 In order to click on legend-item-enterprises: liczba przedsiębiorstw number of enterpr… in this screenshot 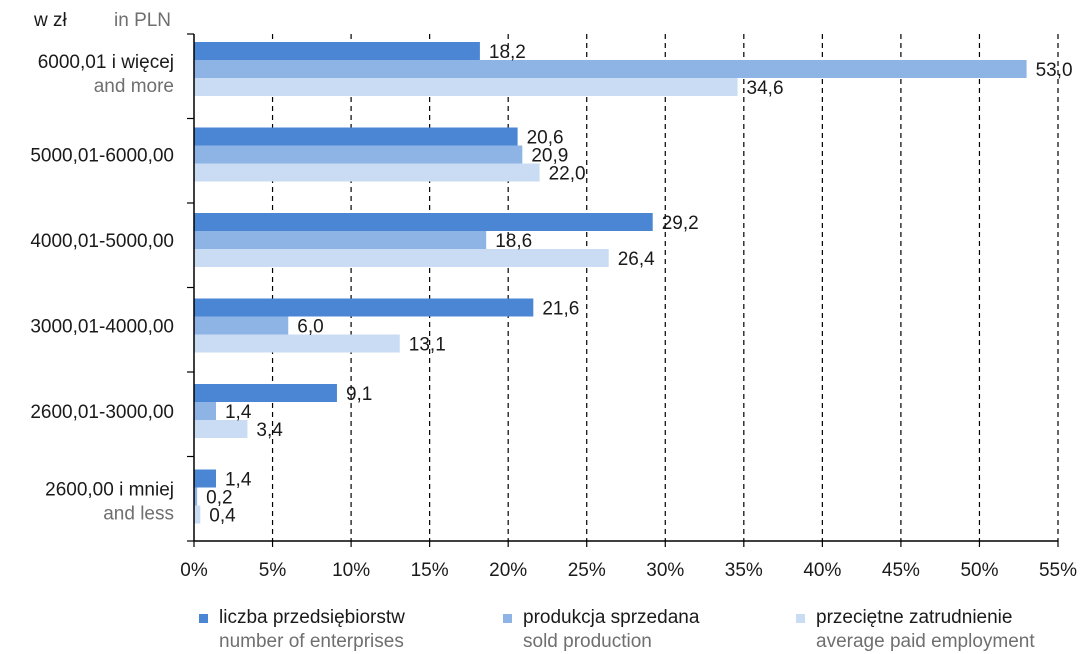, I will do `click(302, 630)`.